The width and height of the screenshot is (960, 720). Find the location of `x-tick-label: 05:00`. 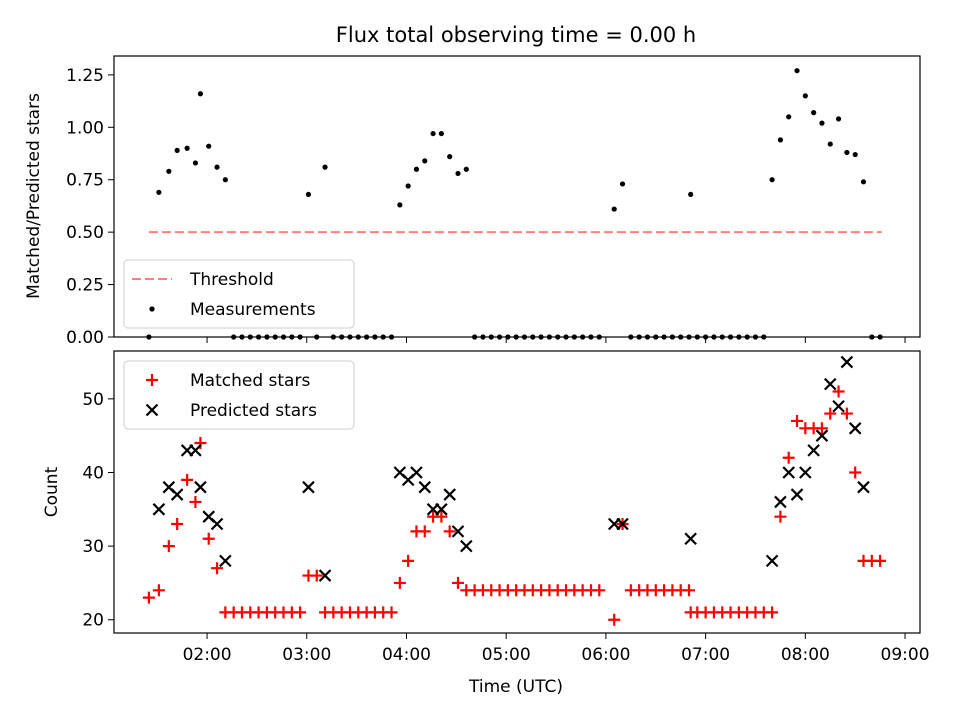

x-tick-label: 05:00 is located at coordinates (506, 655).